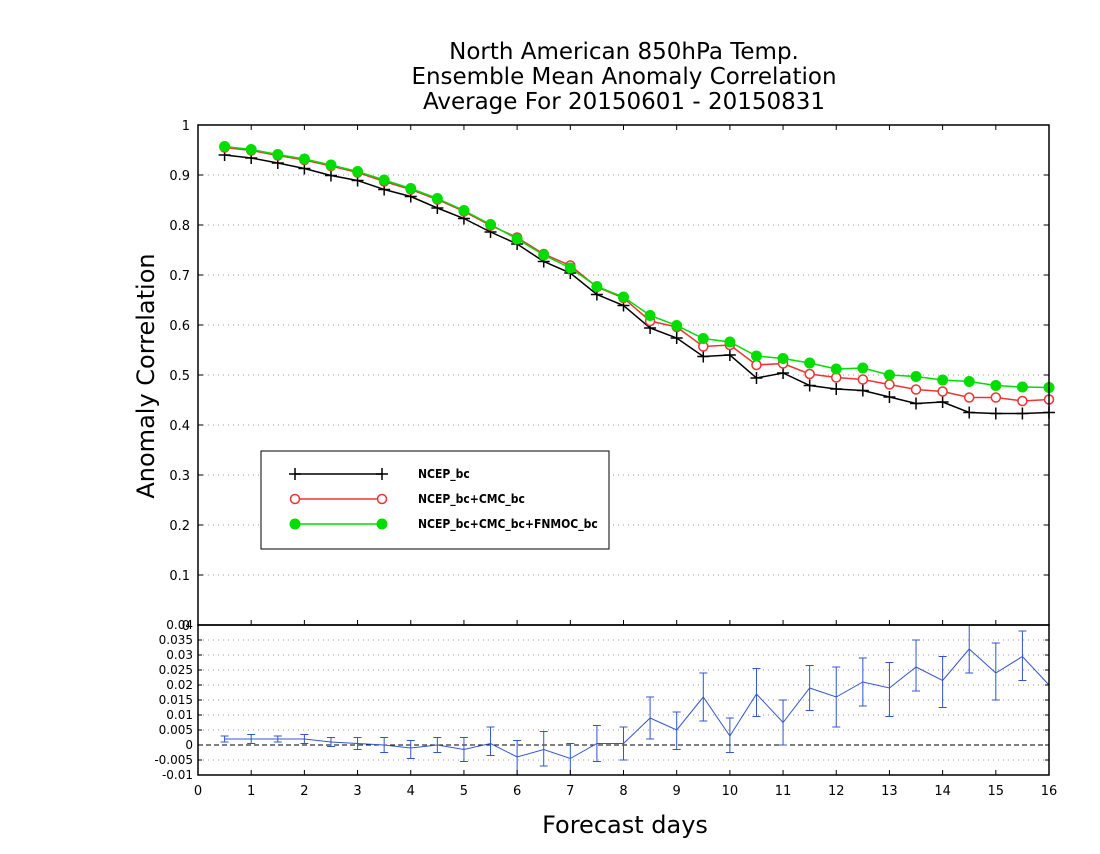 The image size is (1100, 854). I want to click on legend-entry: NCEP_bc+CMC_bc+FNMOC_bc, so click(443, 524).